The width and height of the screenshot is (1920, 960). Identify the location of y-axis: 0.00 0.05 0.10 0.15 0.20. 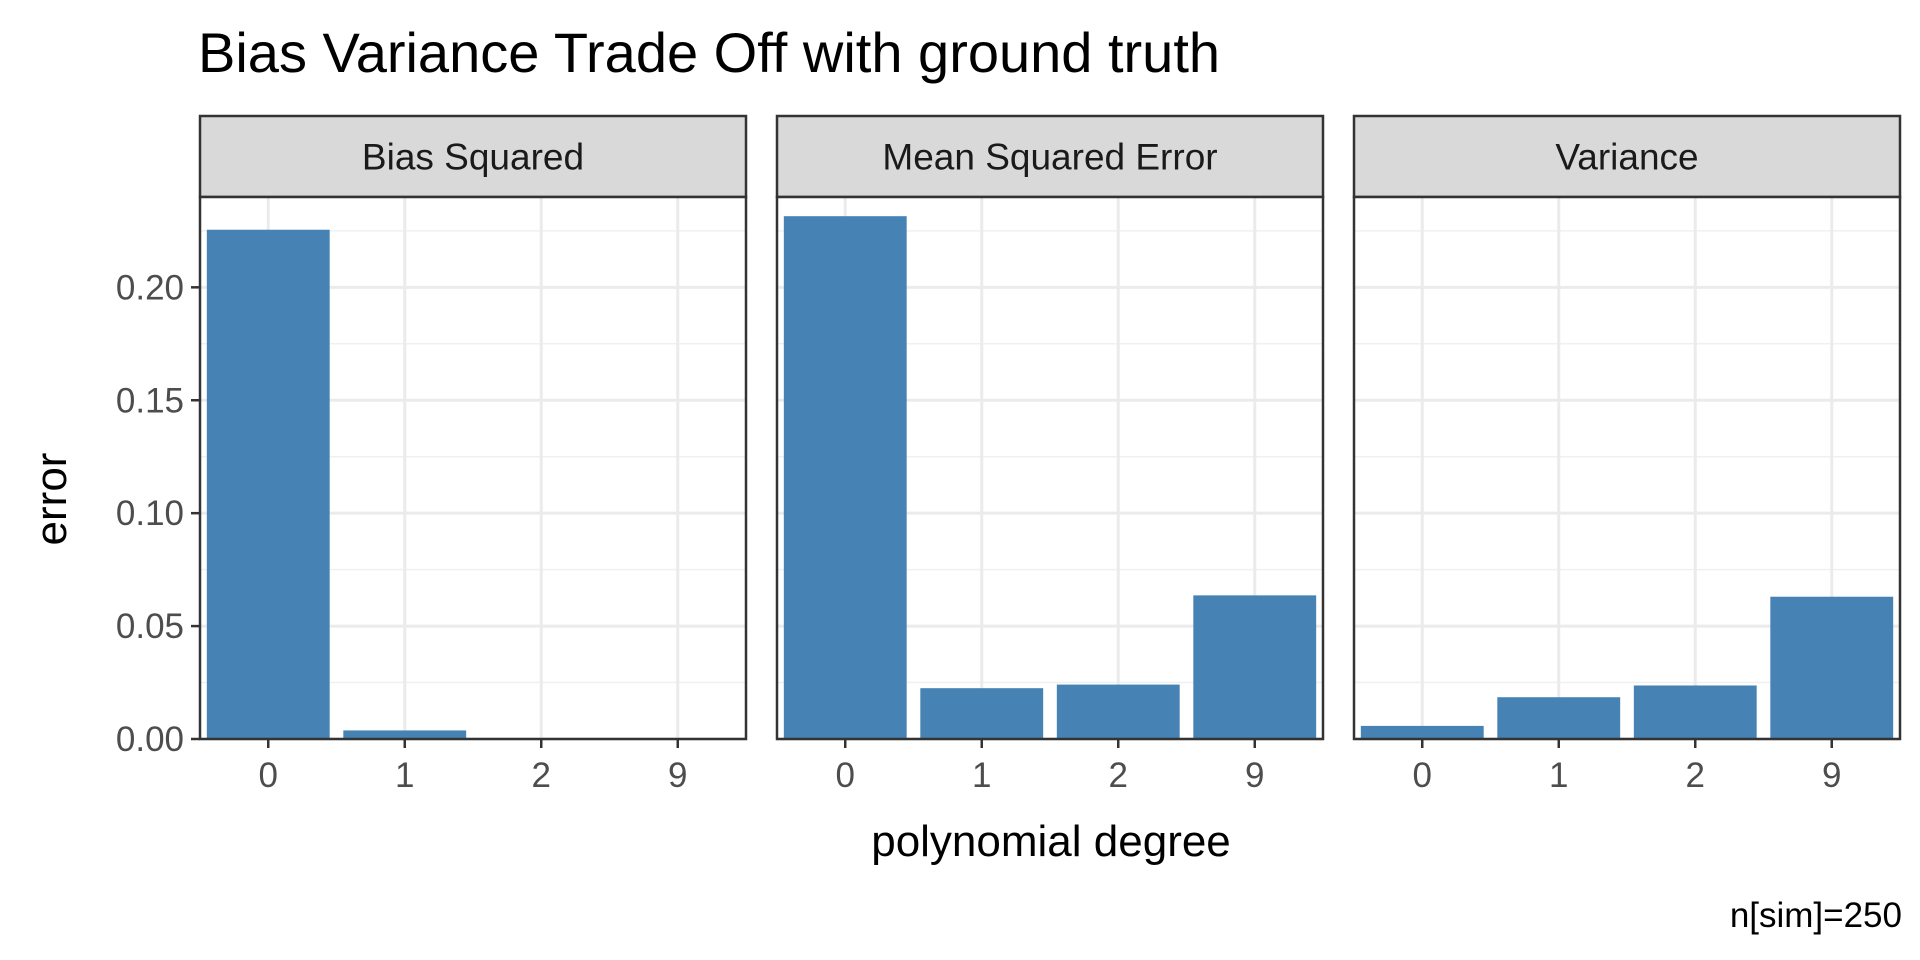
(158, 513).